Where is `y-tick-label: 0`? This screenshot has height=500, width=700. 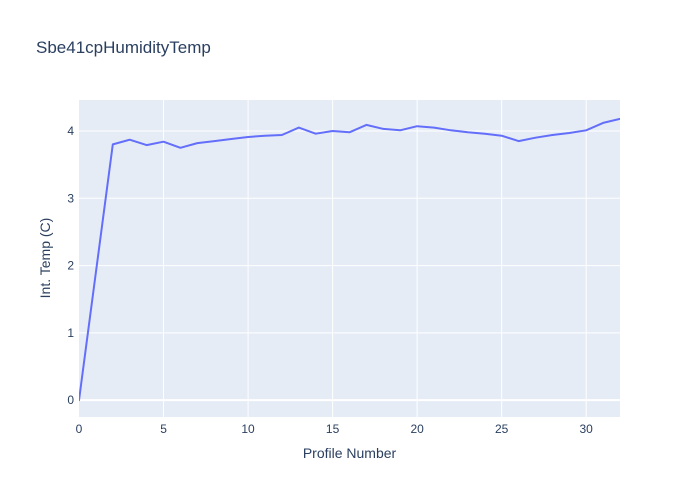
y-tick-label: 0 is located at coordinates (70, 400).